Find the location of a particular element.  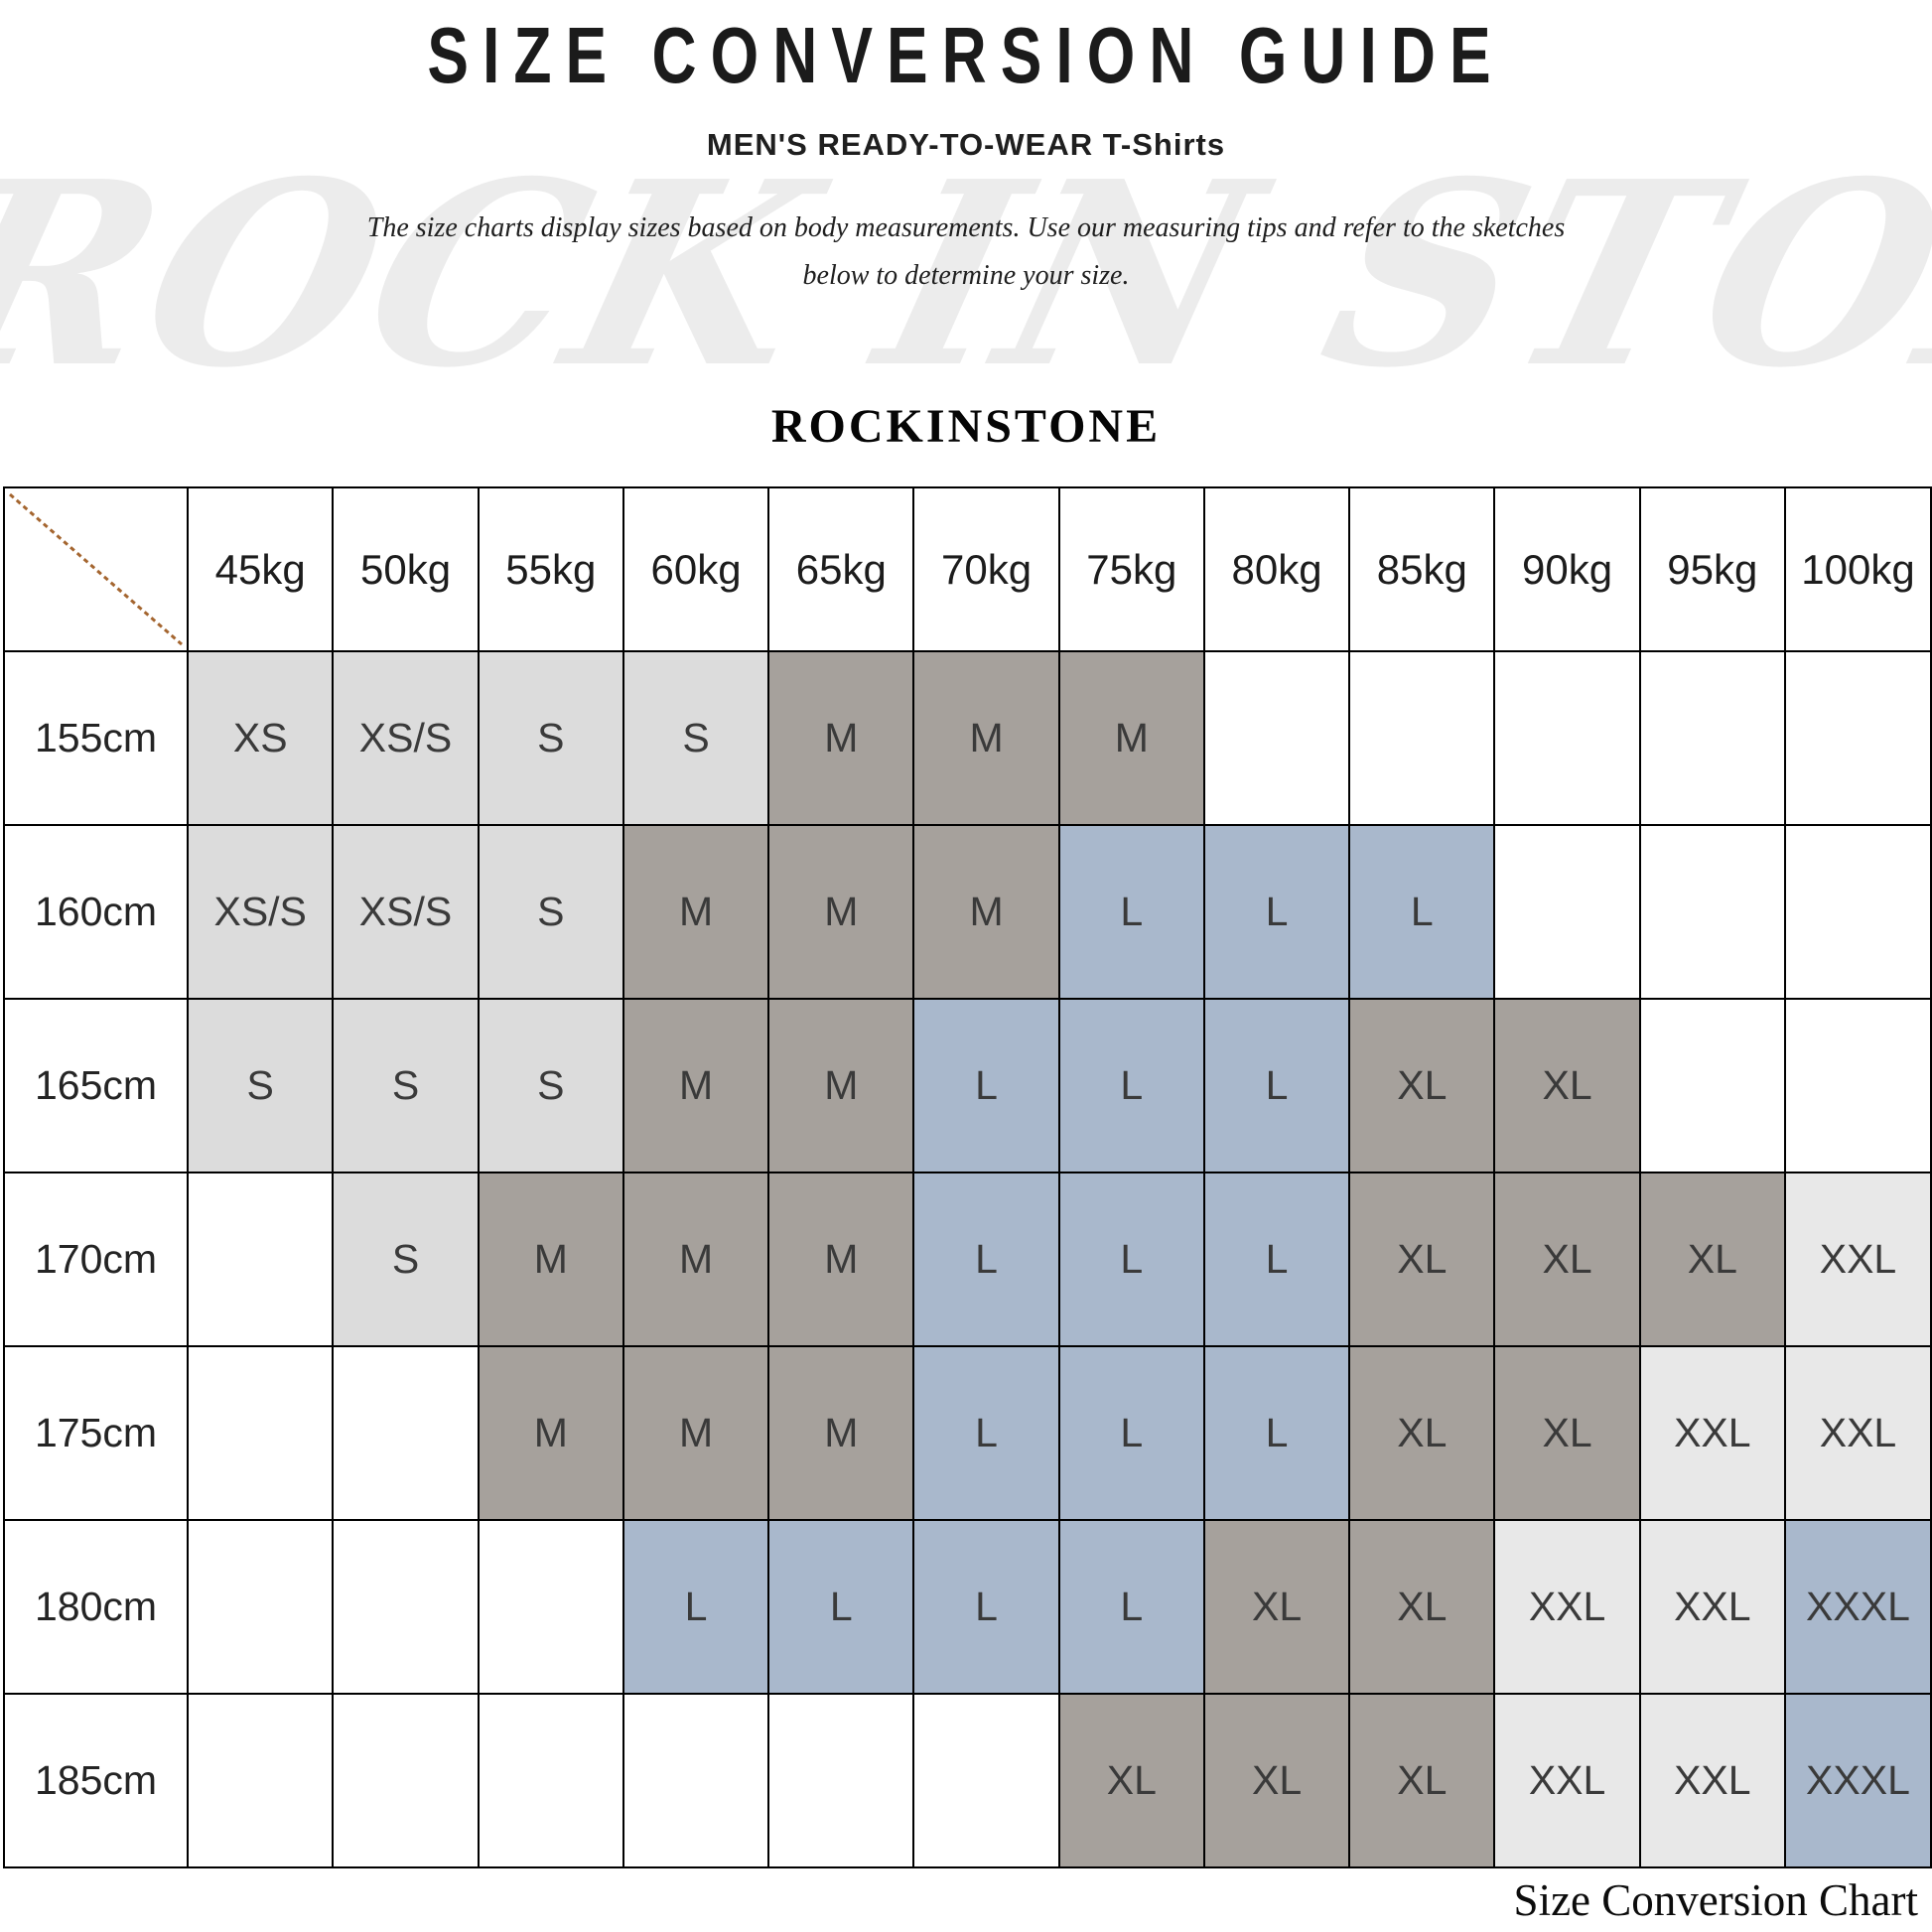

weight-column-header: 50kg is located at coordinates (406, 569).